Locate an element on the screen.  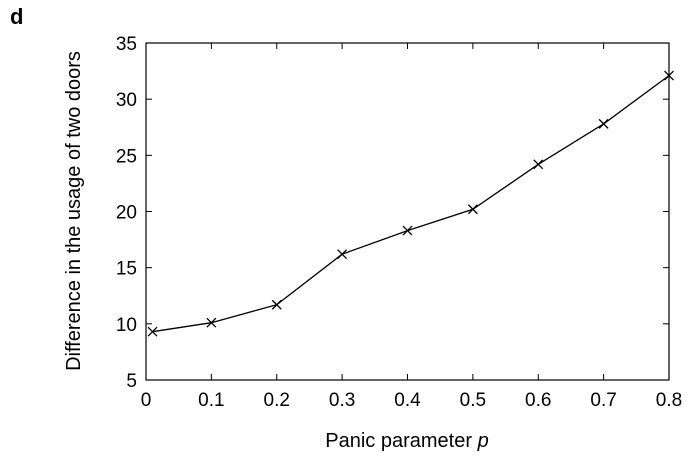
x-tick-label: 0.4 is located at coordinates (407, 400).